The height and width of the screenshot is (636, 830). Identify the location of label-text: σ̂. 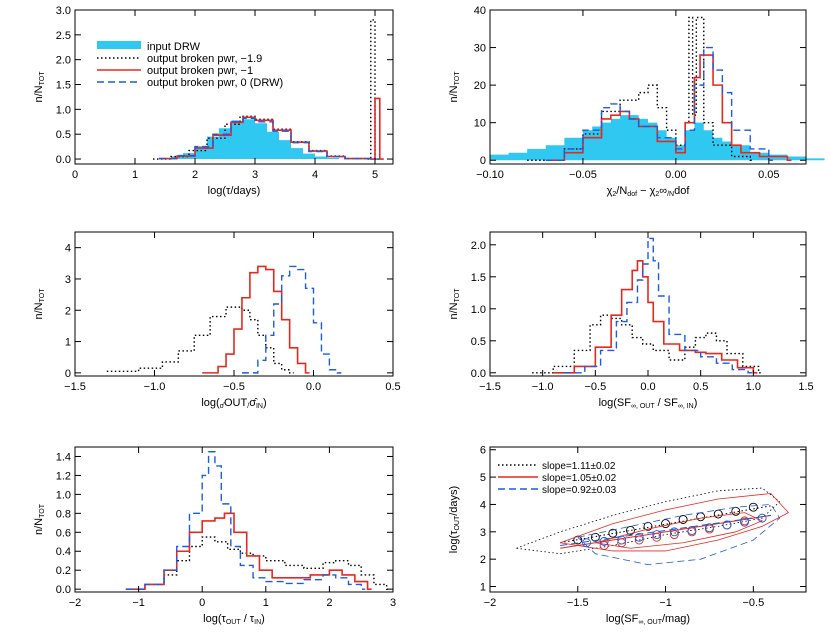
(253, 403).